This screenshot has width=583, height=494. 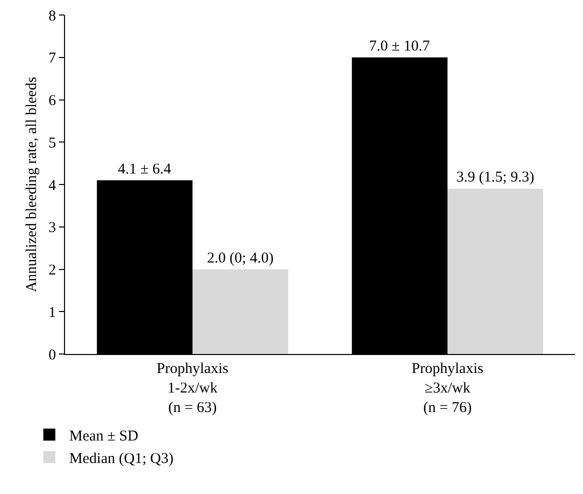 What do you see at coordinates (32, 184) in the screenshot?
I see `y-axis-title: Annualized bleeding rate, all bleeds` at bounding box center [32, 184].